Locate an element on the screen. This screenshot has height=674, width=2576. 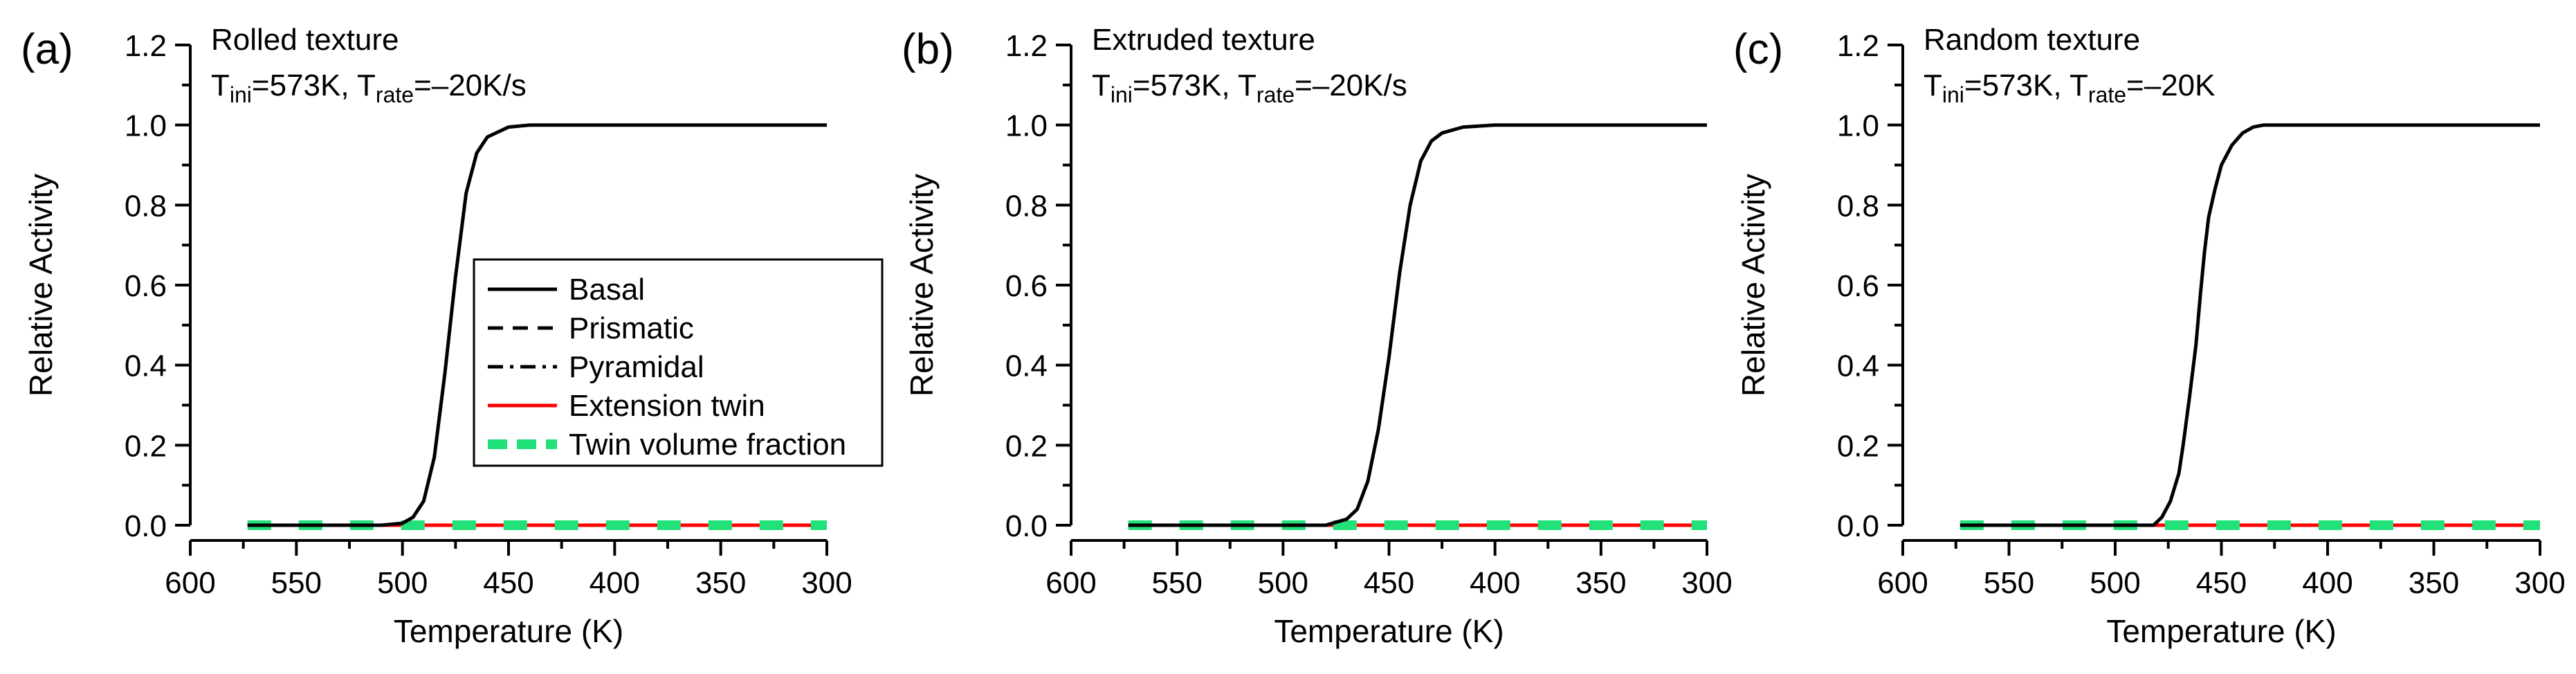
chart-title: Random texture is located at coordinates (2032, 40).